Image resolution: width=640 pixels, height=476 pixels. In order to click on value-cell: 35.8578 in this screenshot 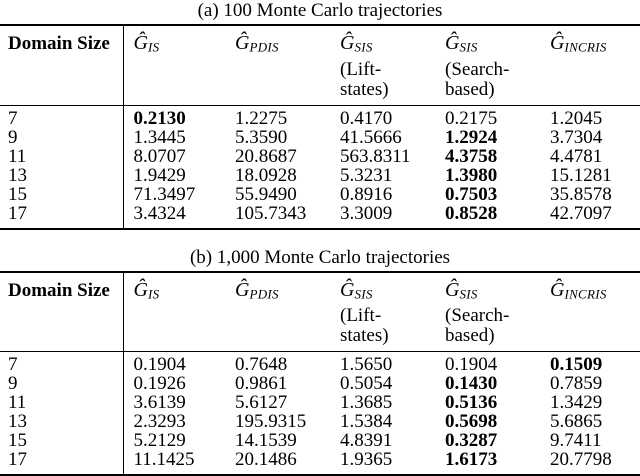, I will do `click(581, 194)`.